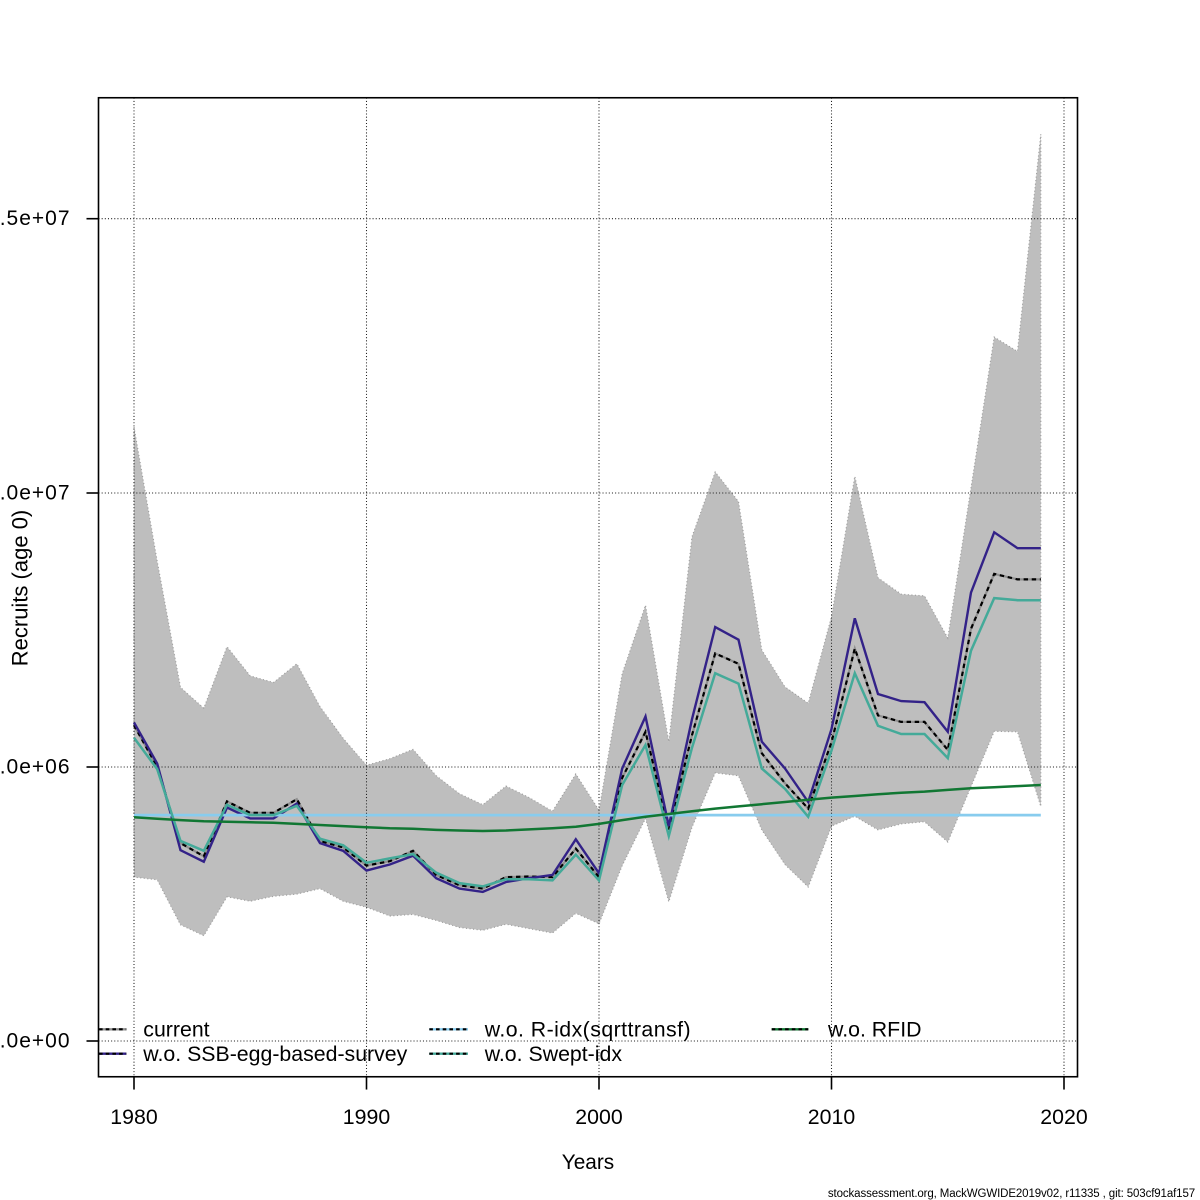 The width and height of the screenshot is (1200, 1200). Describe the element at coordinates (874, 1030) in the screenshot. I see `svg-text: w.o. RFID` at that location.